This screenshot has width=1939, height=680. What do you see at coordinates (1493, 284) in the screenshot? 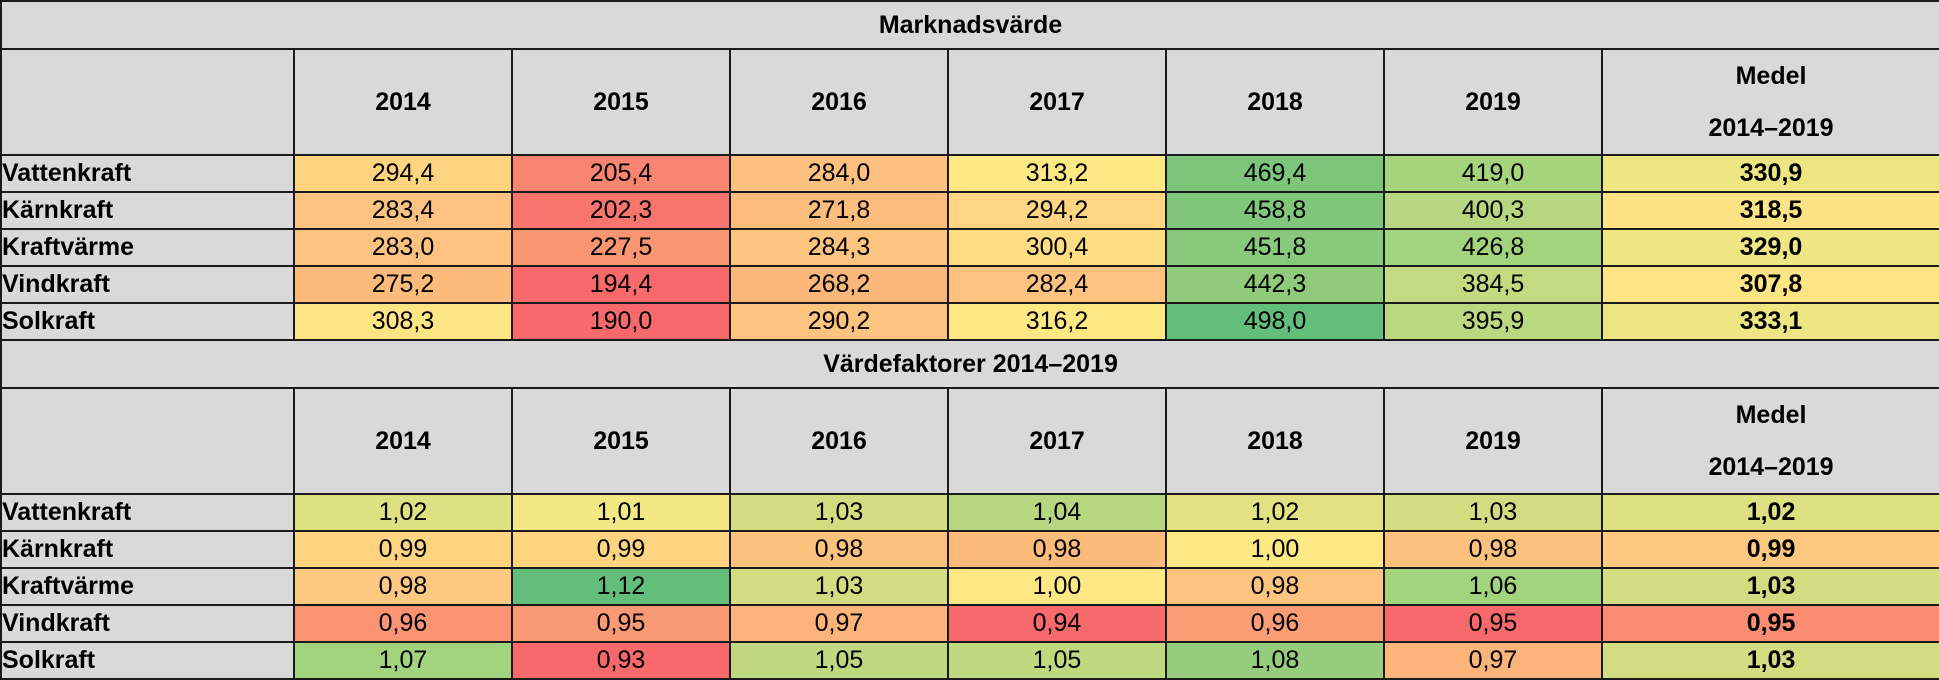
I see `value-cell: 384,5` at bounding box center [1493, 284].